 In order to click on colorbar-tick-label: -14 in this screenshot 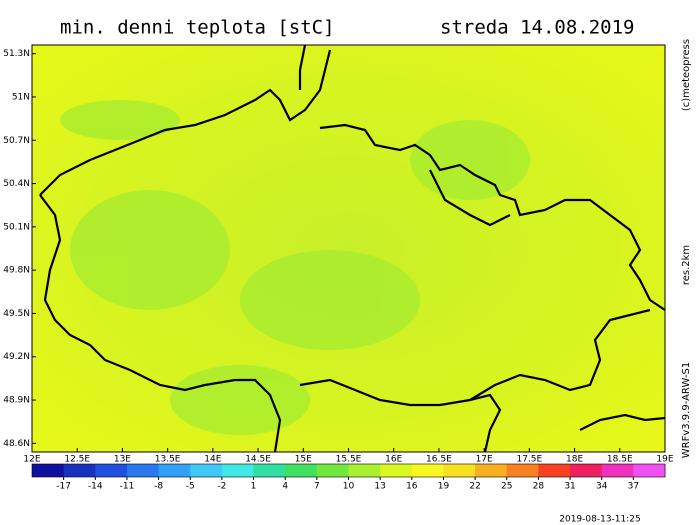, I will do `click(95, 487)`.